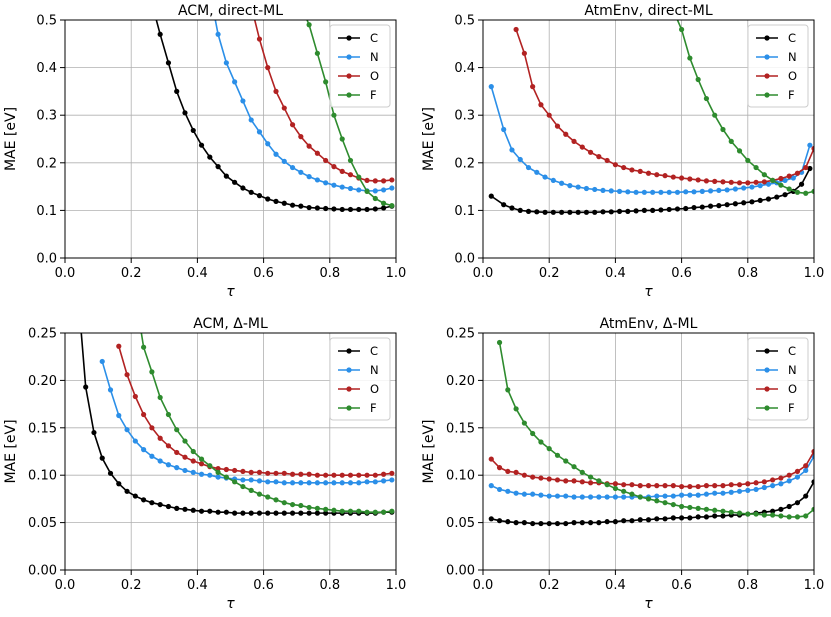 The image size is (831, 617). I want to click on y-tick-label: 0.20, so click(460, 381).